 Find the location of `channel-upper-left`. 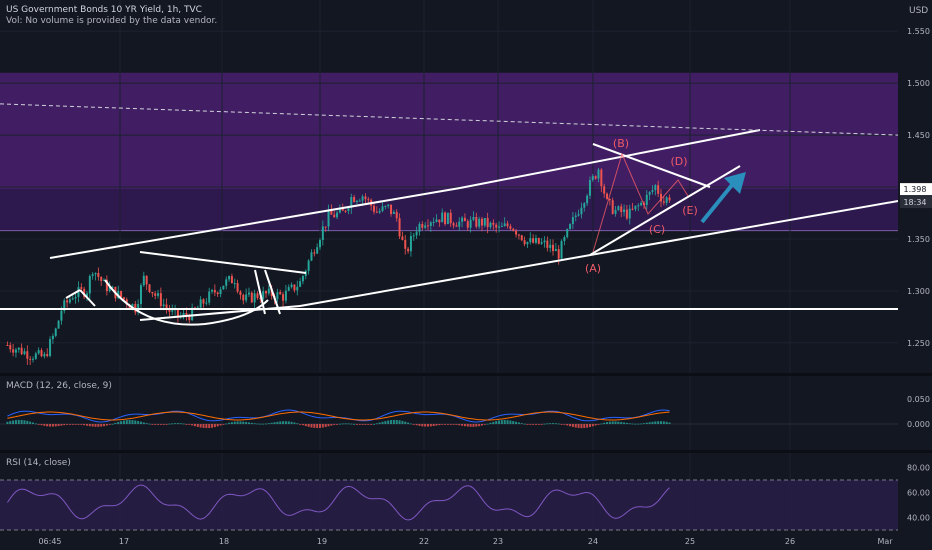

channel-upper-left is located at coordinates (255, 223).